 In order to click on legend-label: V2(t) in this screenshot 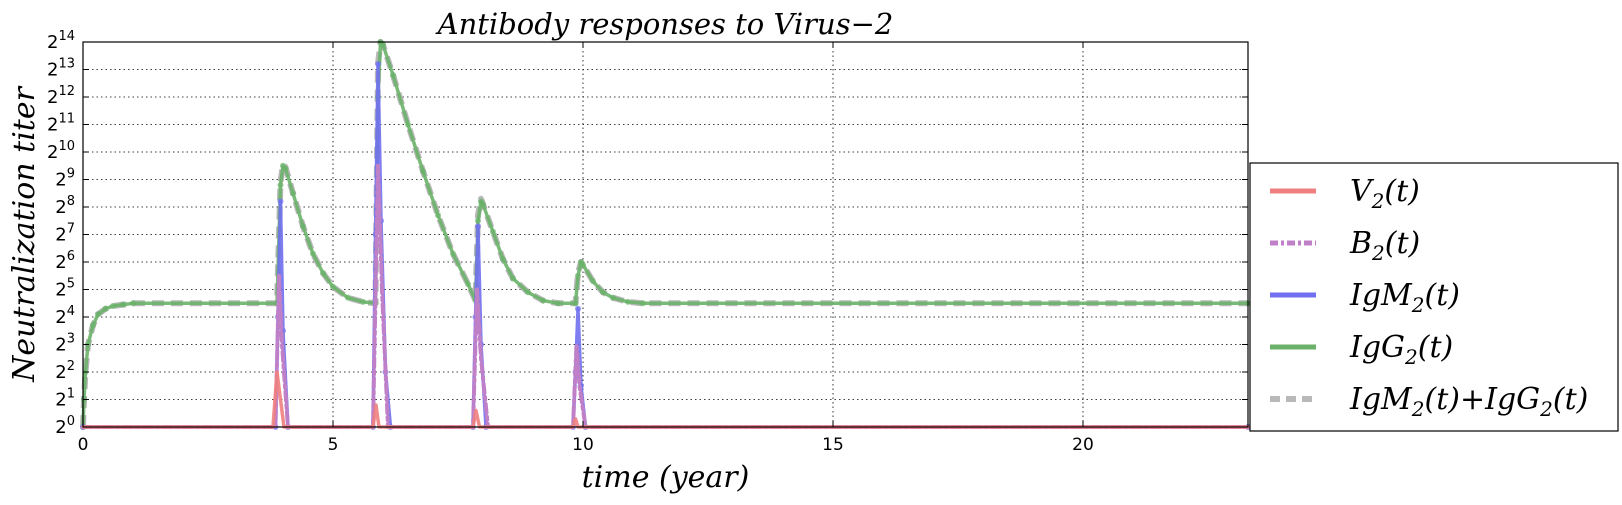, I will do `click(1385, 193)`.